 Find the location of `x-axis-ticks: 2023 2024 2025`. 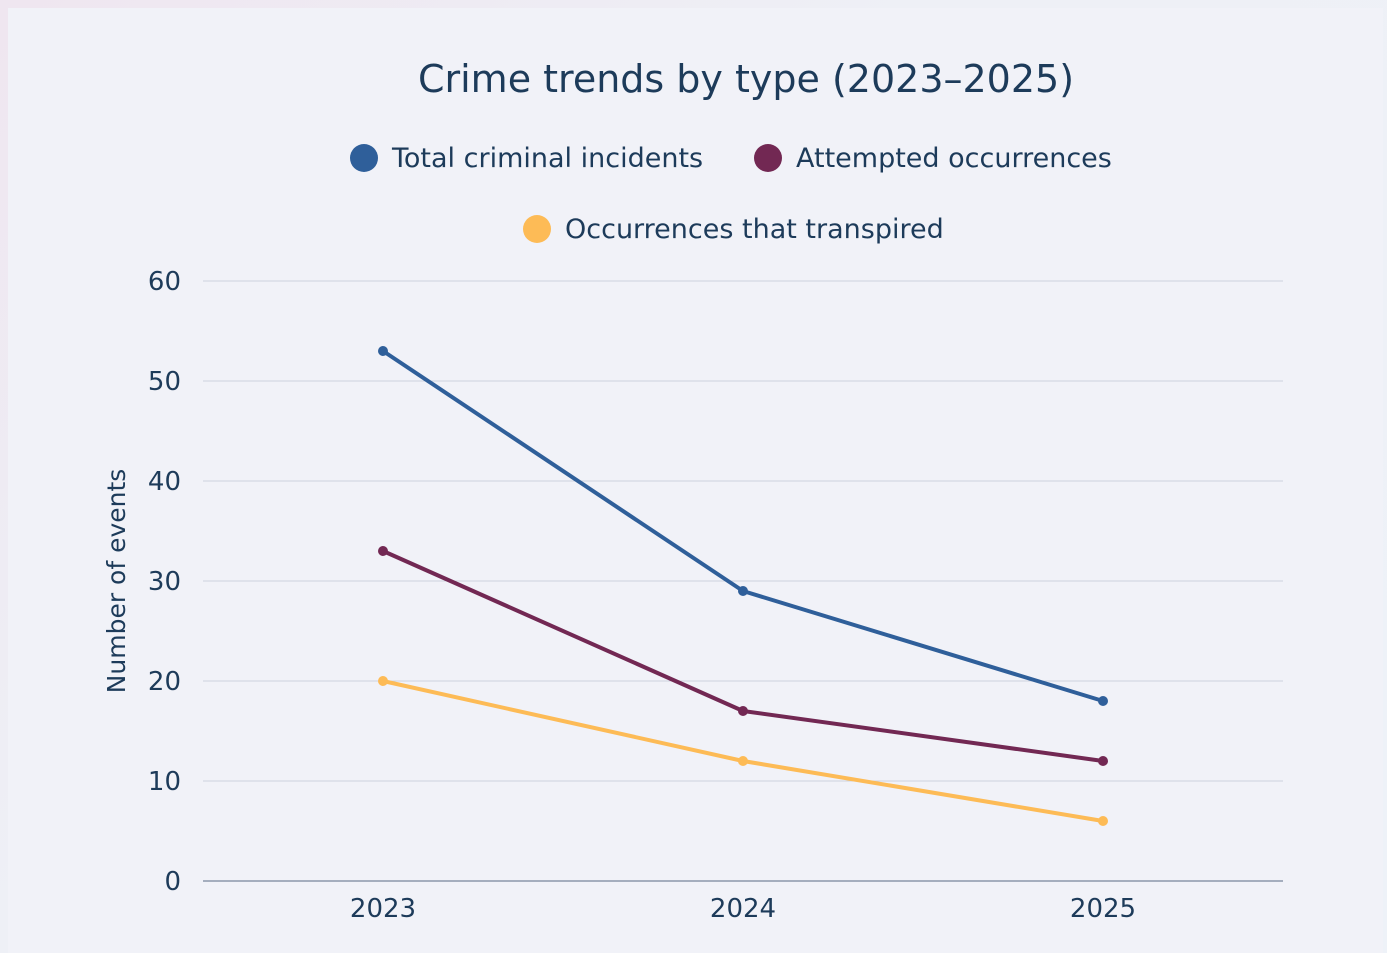

x-axis-ticks: 2023 2024 2025 is located at coordinates (743, 909).